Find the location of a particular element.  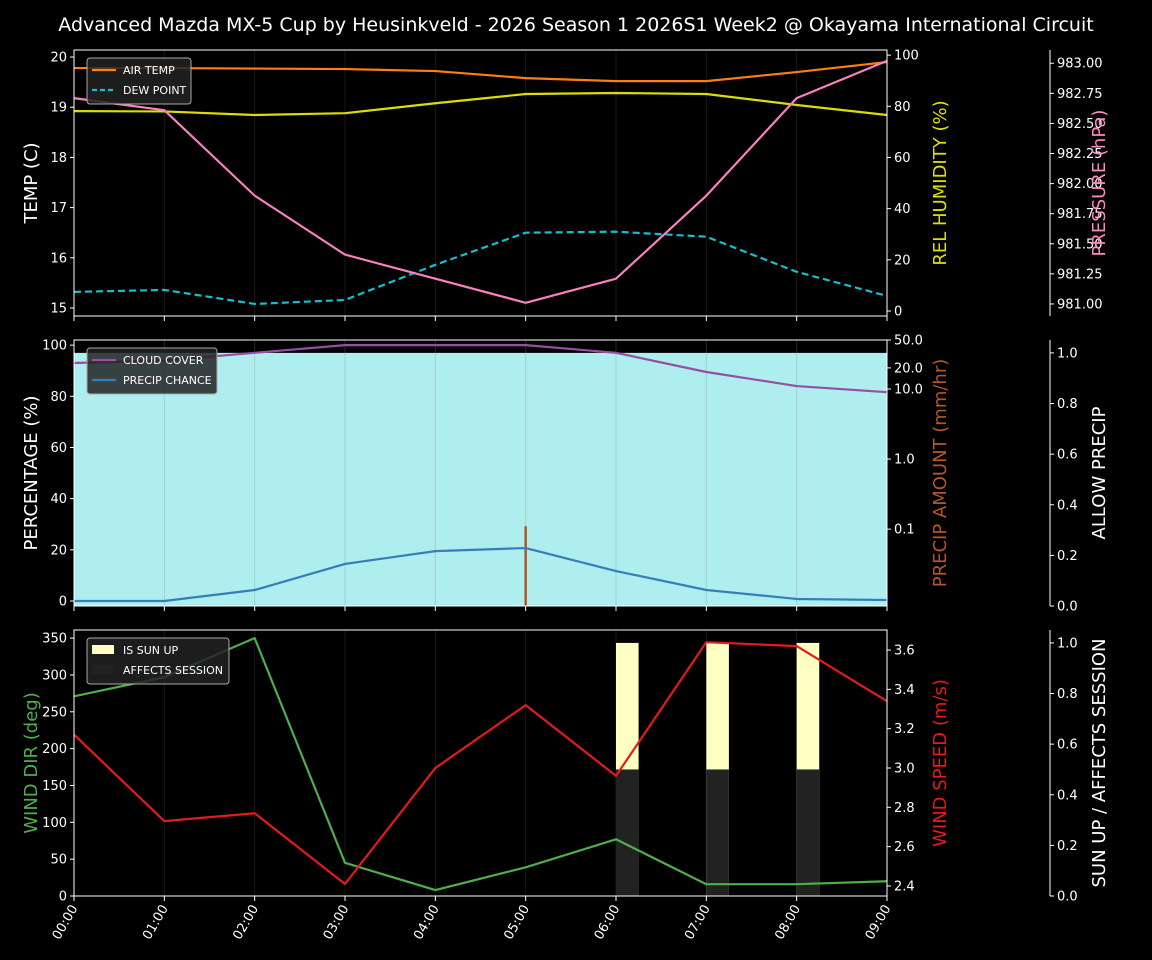

y-tick-label: 200 is located at coordinates (54, 749).